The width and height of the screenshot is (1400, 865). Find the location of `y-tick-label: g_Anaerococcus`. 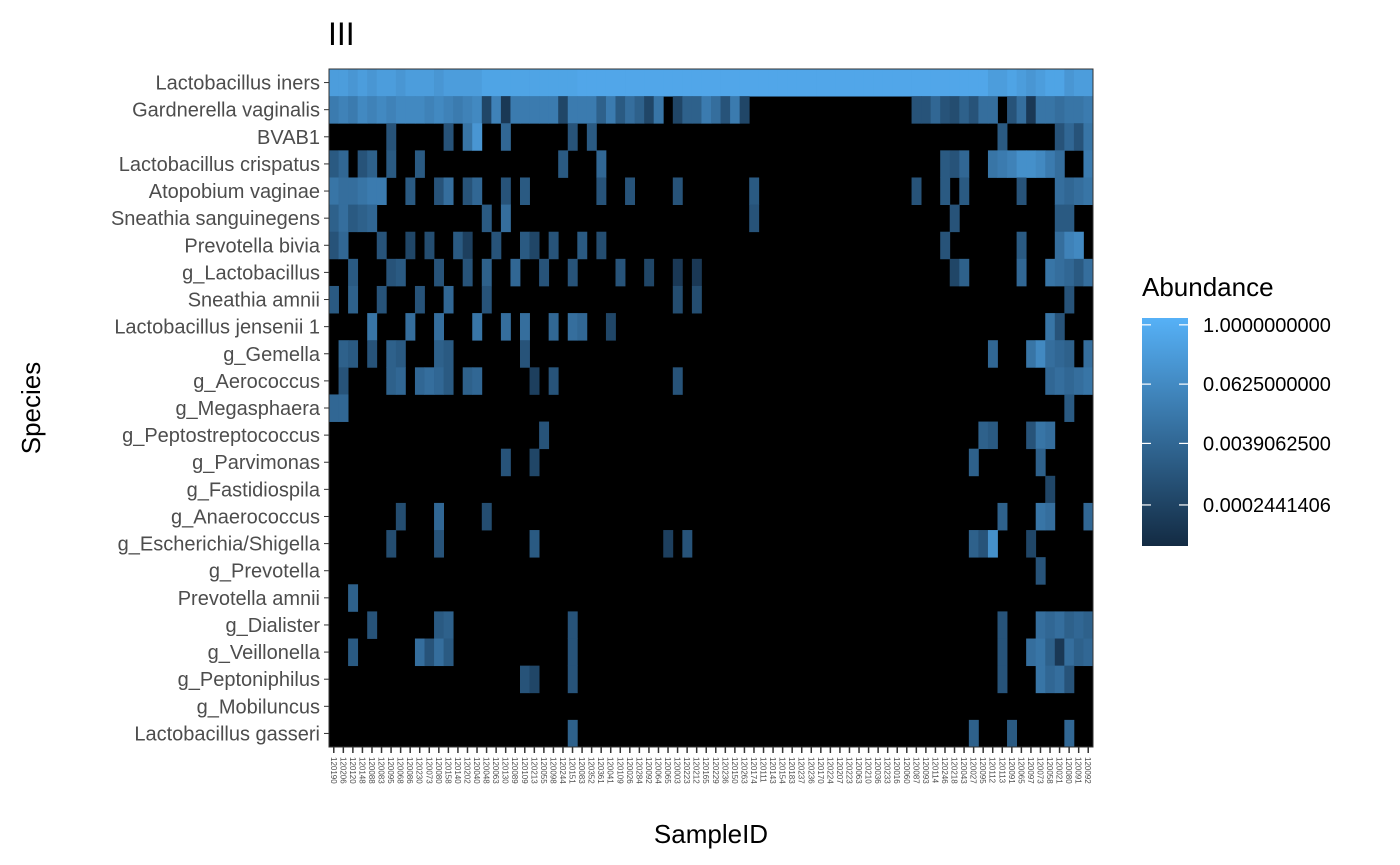

y-tick-label: g_Anaerococcus is located at coordinates (245, 517).